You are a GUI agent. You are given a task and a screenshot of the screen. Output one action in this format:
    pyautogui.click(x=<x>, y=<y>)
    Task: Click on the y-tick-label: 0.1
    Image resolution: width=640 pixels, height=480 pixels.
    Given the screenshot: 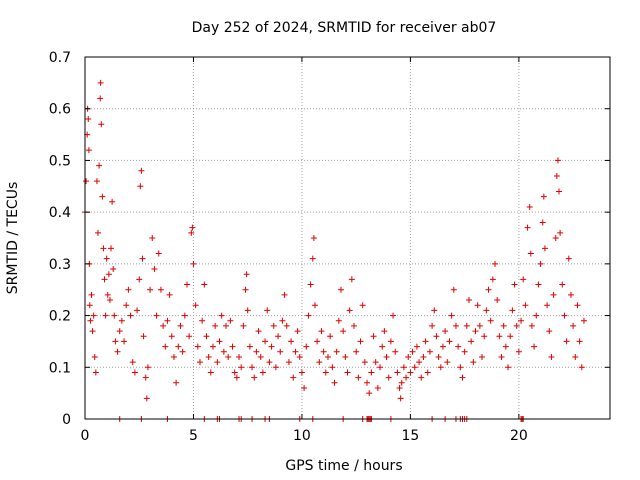 What is the action you would take?
    pyautogui.click(x=60, y=368)
    